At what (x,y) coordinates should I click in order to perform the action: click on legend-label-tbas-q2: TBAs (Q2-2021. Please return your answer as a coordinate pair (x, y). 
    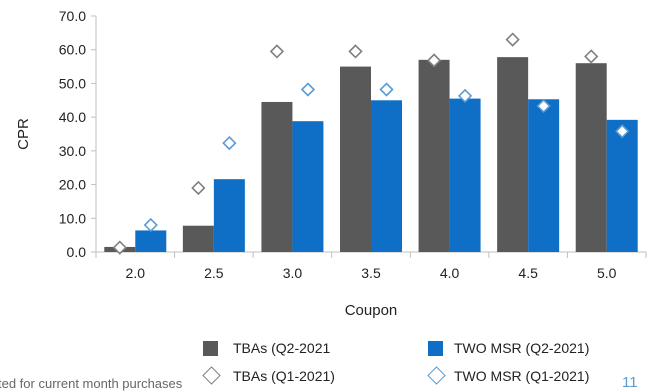
    Looking at the image, I should click on (282, 348).